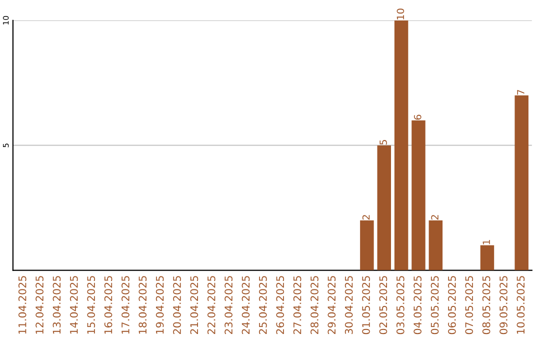 Image resolution: width=540 pixels, height=340 pixels. What do you see at coordinates (91, 305) in the screenshot?
I see `x-tick-label: 15.04.2025` at bounding box center [91, 305].